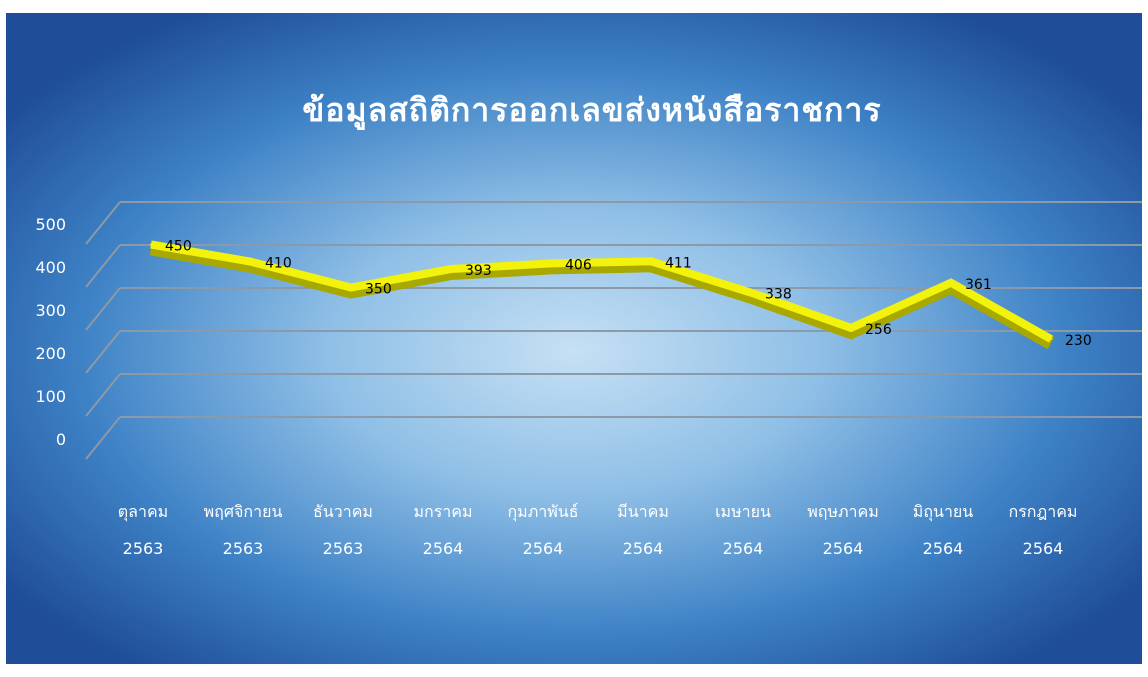 The height and width of the screenshot is (677, 1148). What do you see at coordinates (243, 511) in the screenshot?
I see `x-tick-label-month: พฤศจิกายน` at bounding box center [243, 511].